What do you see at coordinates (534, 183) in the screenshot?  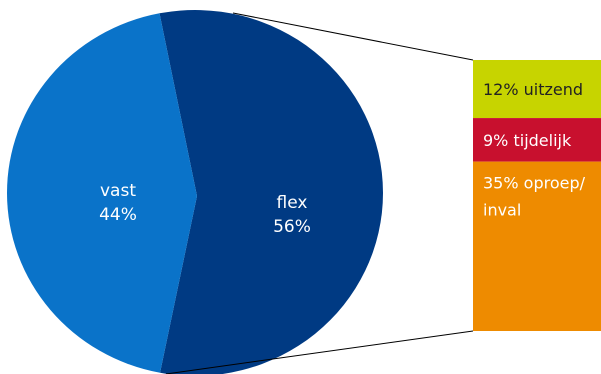 I see `bar-label-2: 35% oproep/` at bounding box center [534, 183].